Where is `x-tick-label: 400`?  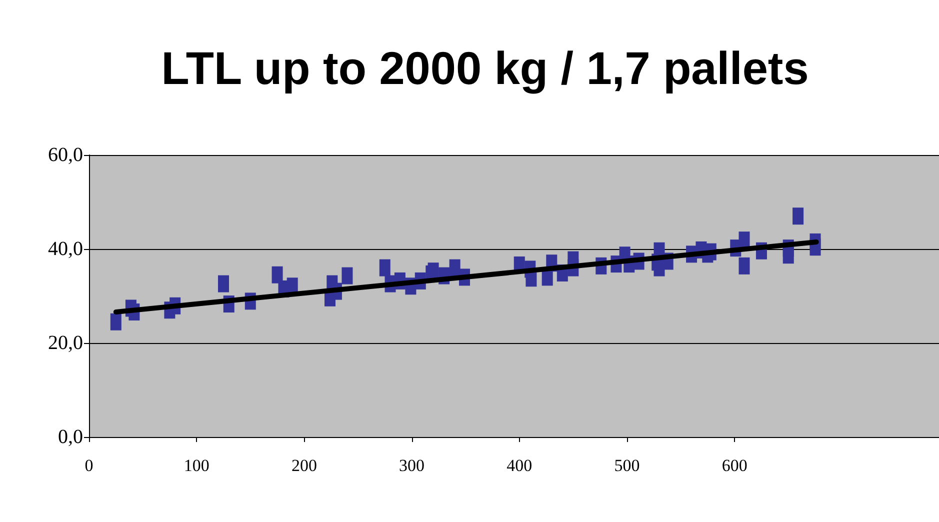 x-tick-label: 400 is located at coordinates (519, 465).